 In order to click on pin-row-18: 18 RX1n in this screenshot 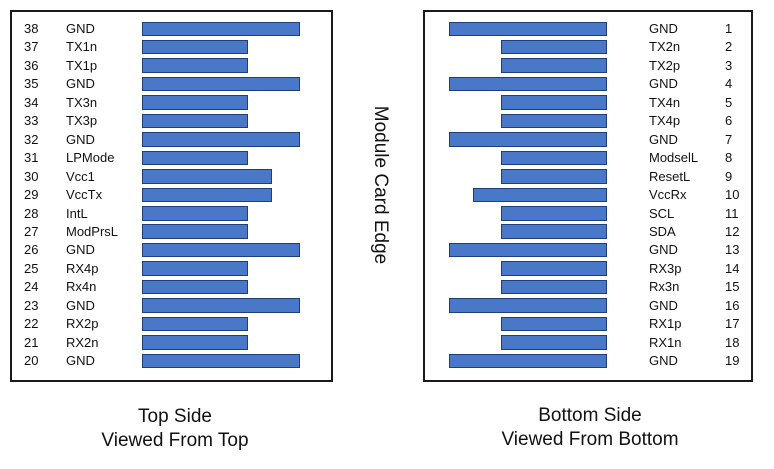, I will do `click(588, 343)`.